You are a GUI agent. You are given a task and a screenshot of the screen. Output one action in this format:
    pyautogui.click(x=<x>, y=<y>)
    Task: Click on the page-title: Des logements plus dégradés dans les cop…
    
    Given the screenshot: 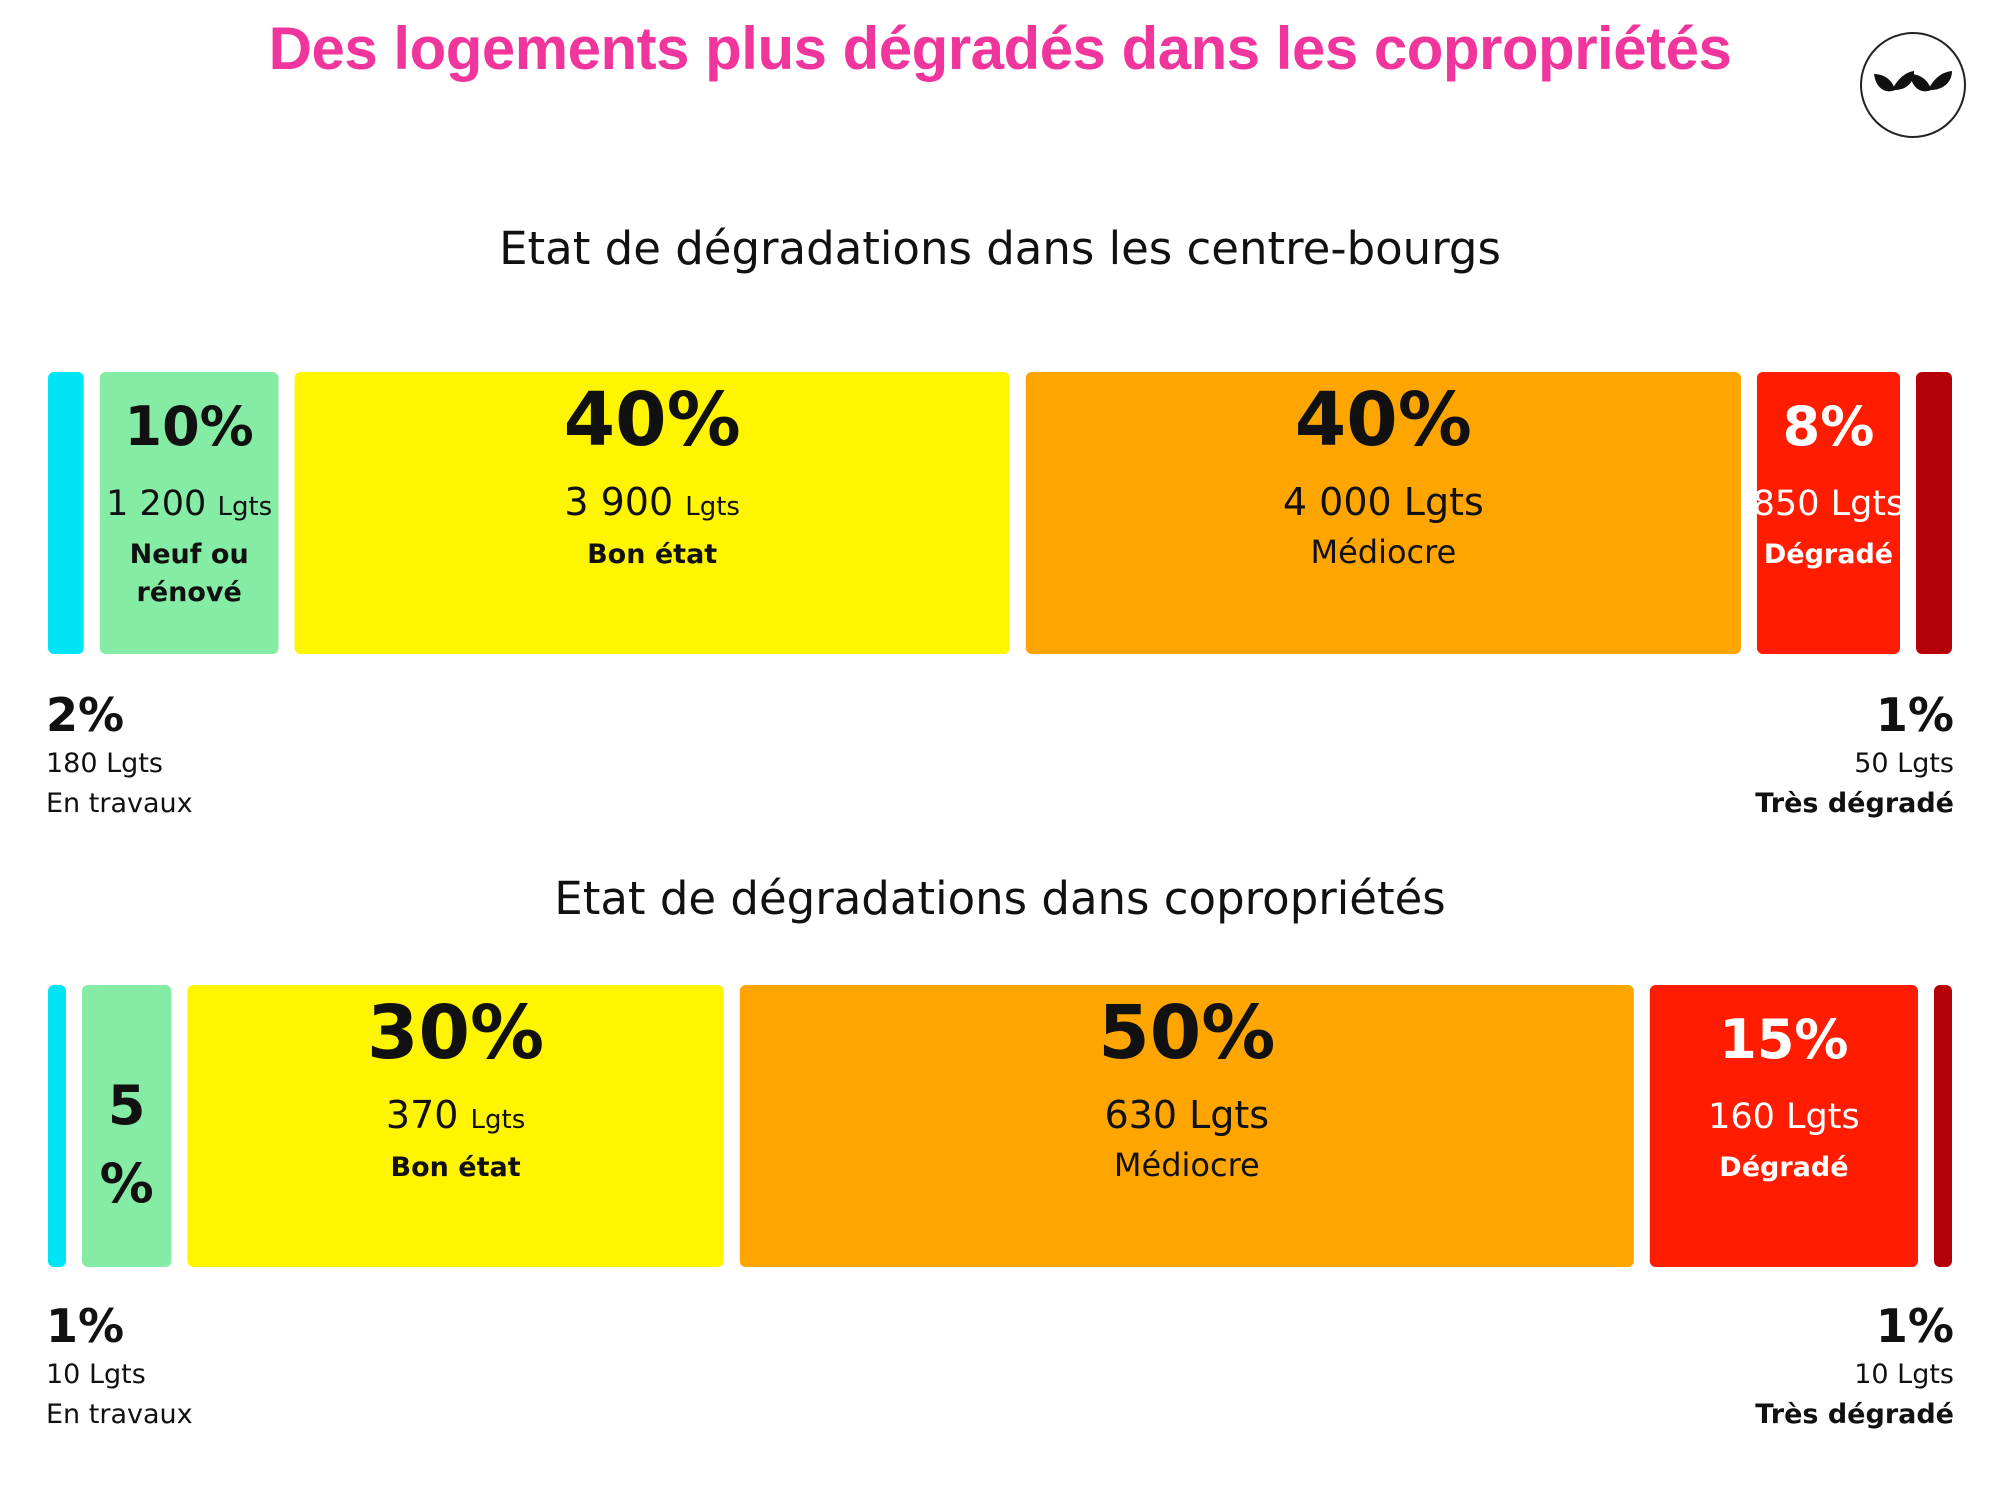 What is the action you would take?
    pyautogui.click(x=1000, y=48)
    